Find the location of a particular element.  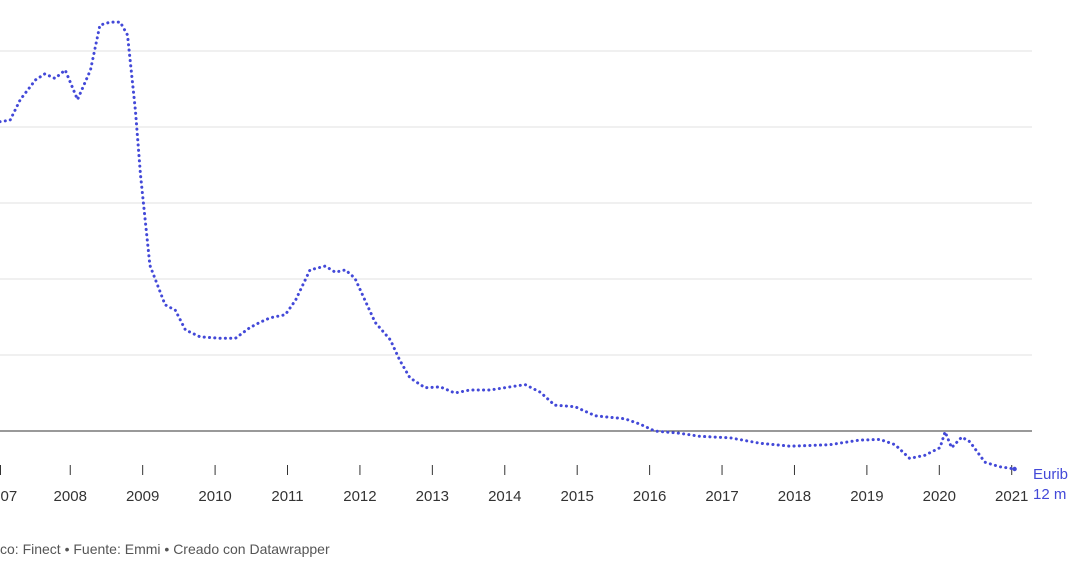

x-tick-label: 2020 is located at coordinates (939, 496).